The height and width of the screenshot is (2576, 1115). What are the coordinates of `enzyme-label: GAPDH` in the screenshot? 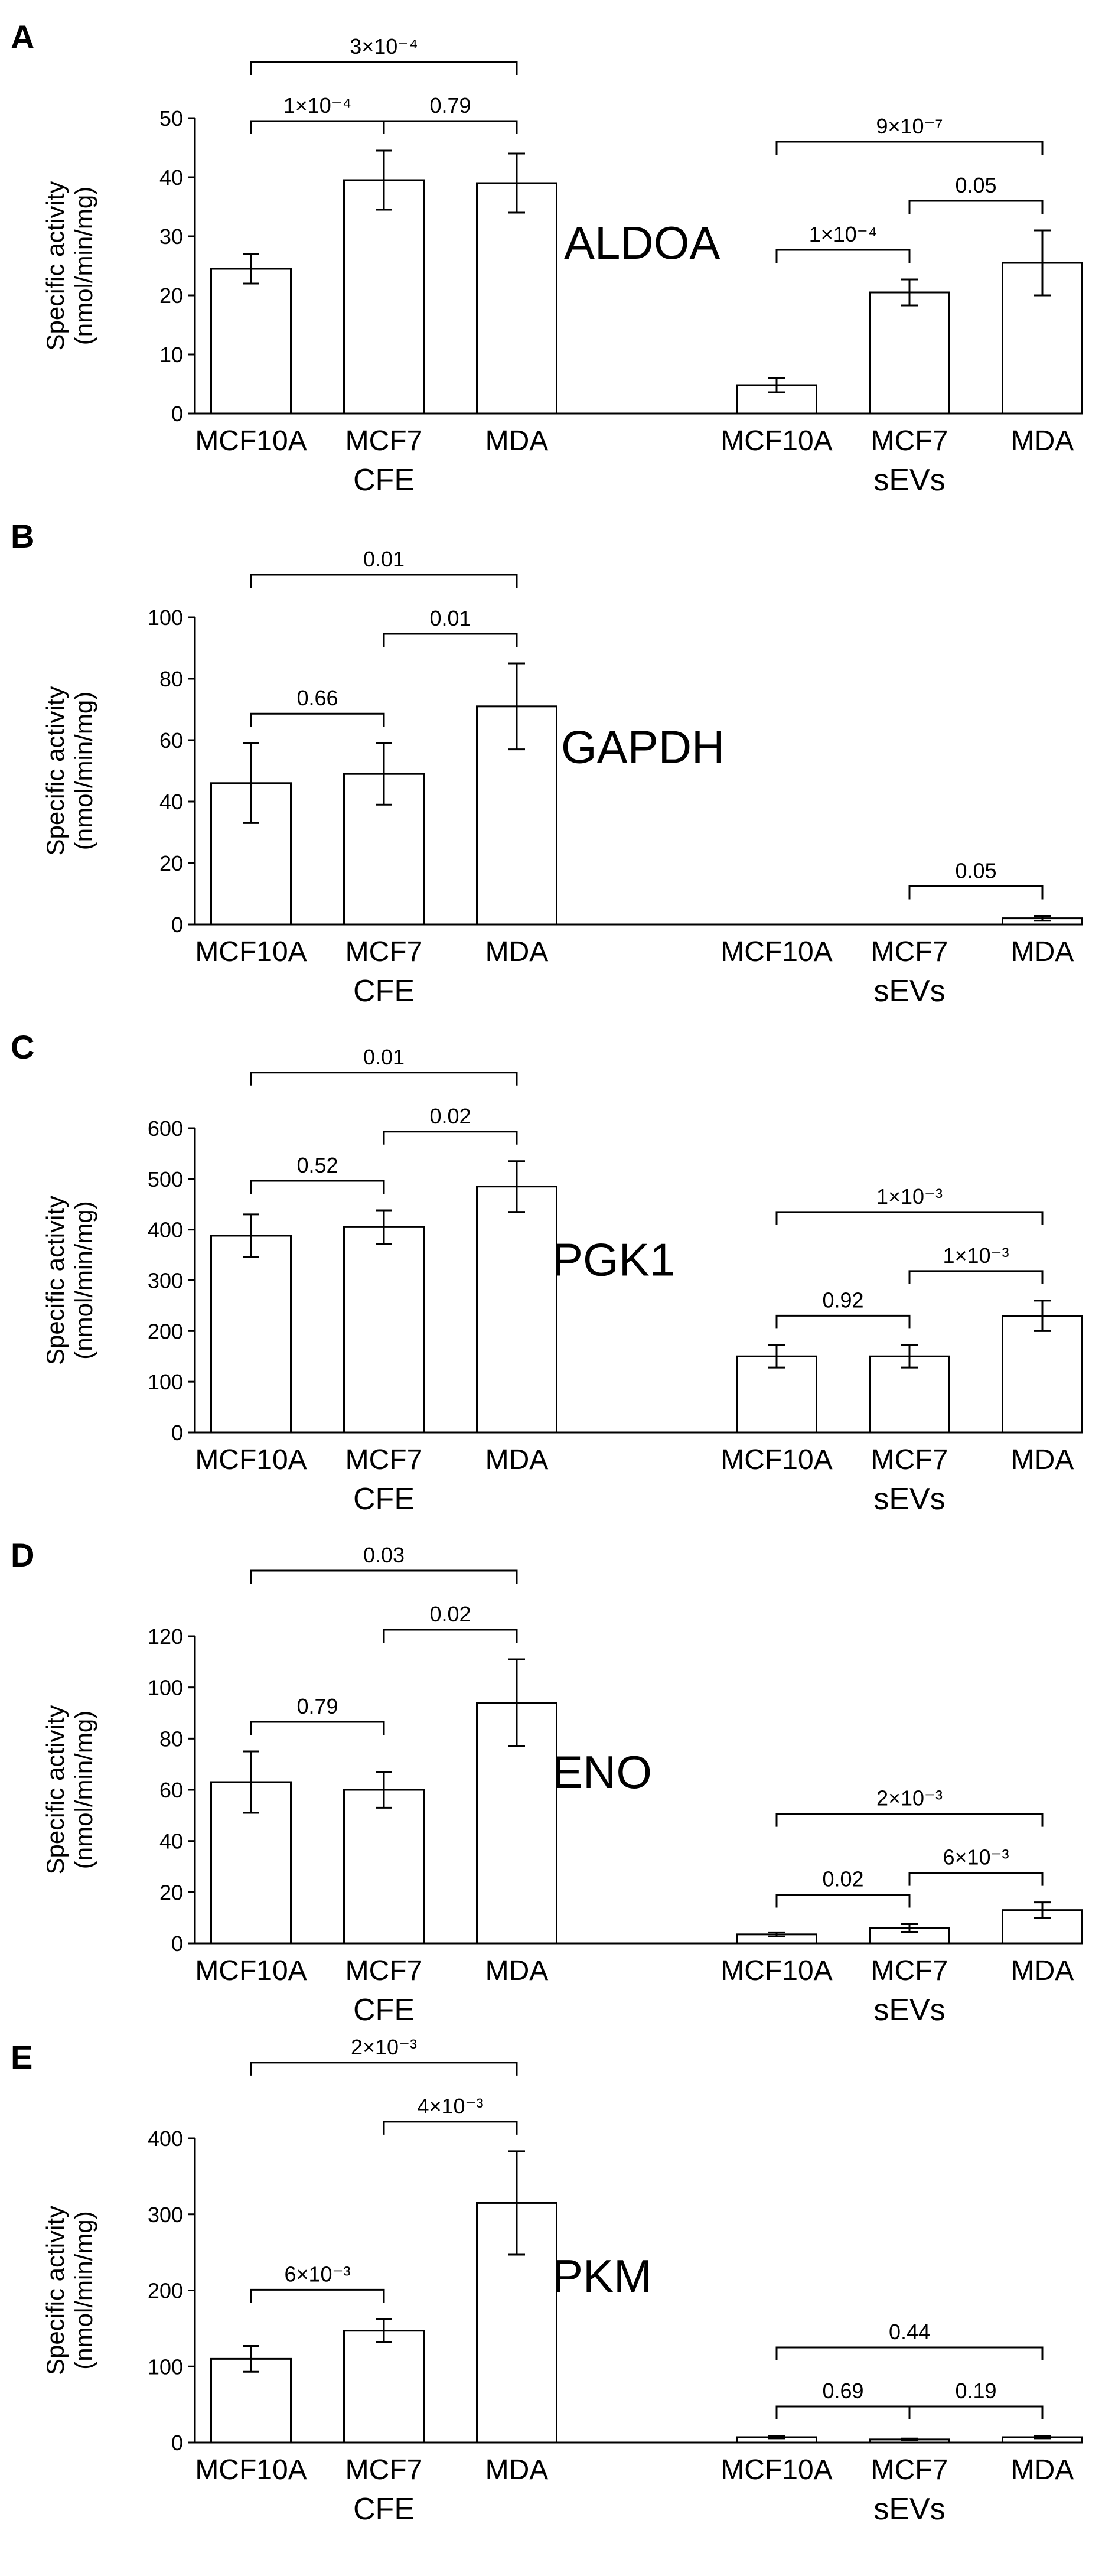 It's located at (643, 747).